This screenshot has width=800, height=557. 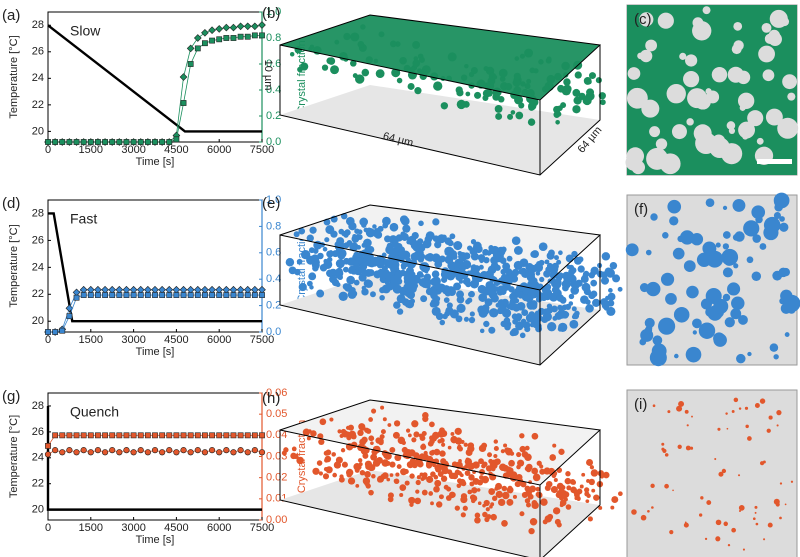 What do you see at coordinates (440, 130) in the screenshot?
I see `box-bottom` at bounding box center [440, 130].